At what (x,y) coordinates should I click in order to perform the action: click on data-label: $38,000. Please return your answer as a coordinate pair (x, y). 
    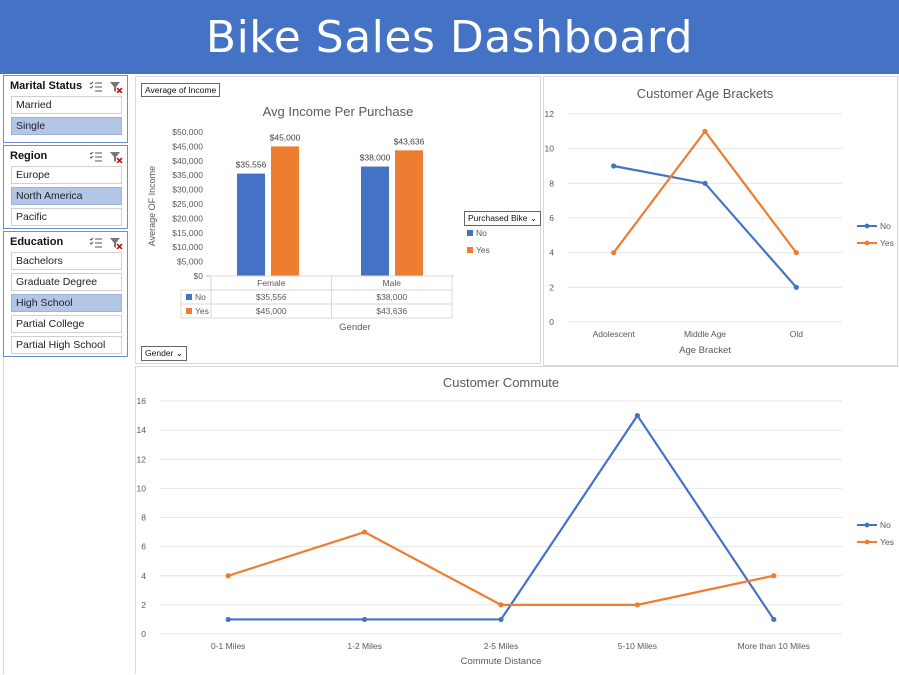
    Looking at the image, I should click on (375, 158).